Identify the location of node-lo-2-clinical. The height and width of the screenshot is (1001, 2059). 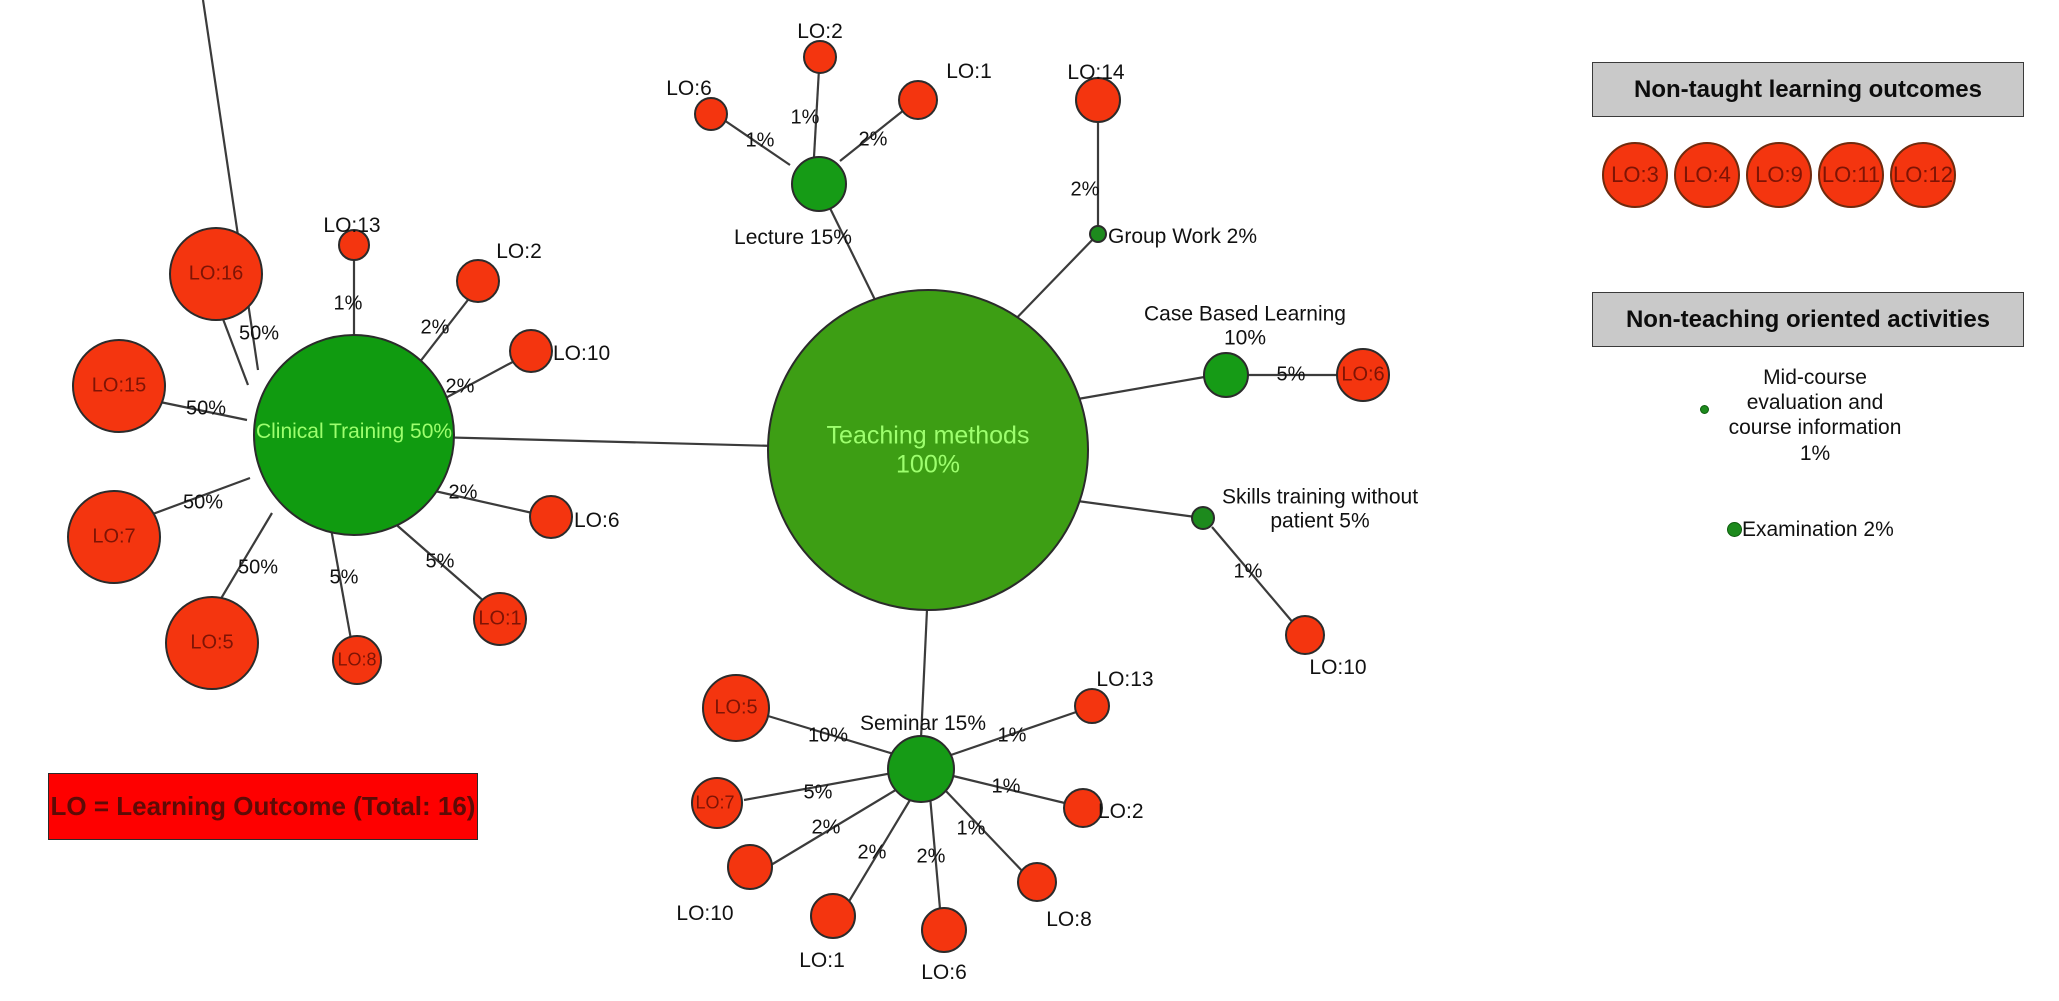
(478, 281).